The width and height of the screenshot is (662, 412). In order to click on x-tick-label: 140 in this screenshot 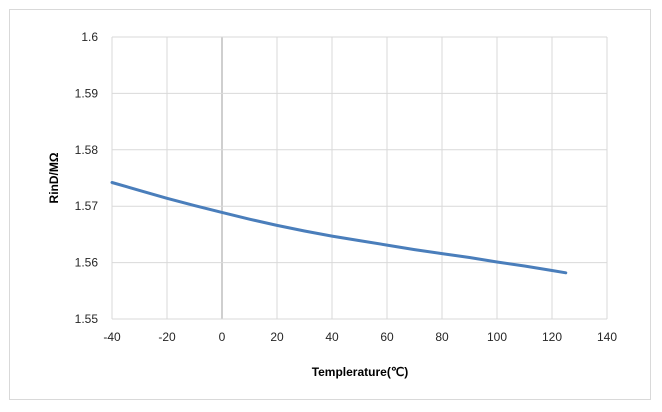, I will do `click(607, 337)`.